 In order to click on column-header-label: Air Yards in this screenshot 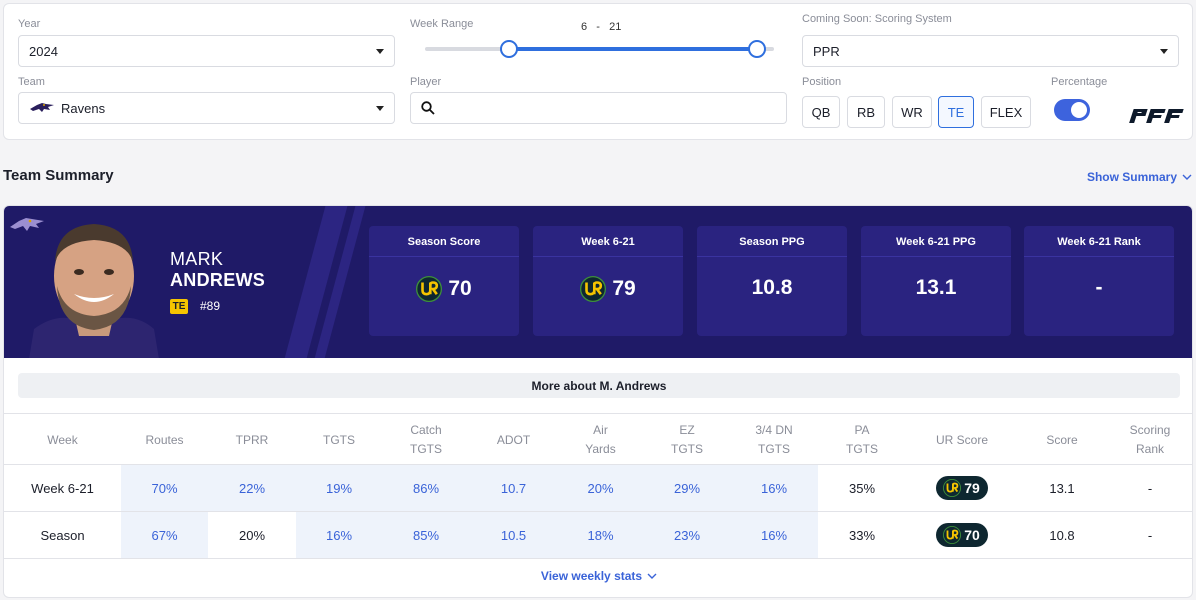, I will do `click(600, 439)`.